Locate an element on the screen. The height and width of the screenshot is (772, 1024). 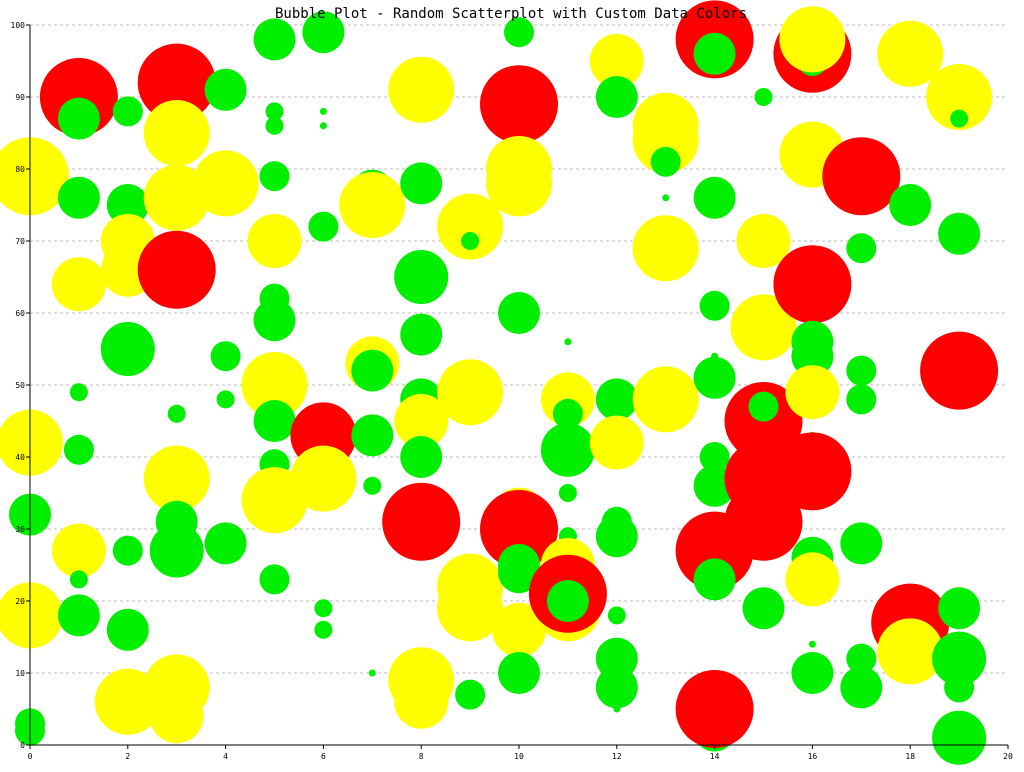
x-tick-label: 10 is located at coordinates (519, 756).